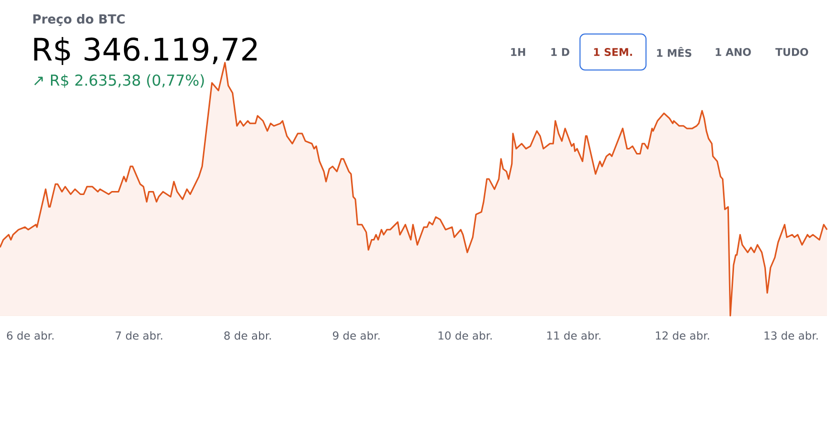  I want to click on x-tick-label: 12 de abr., so click(683, 335).